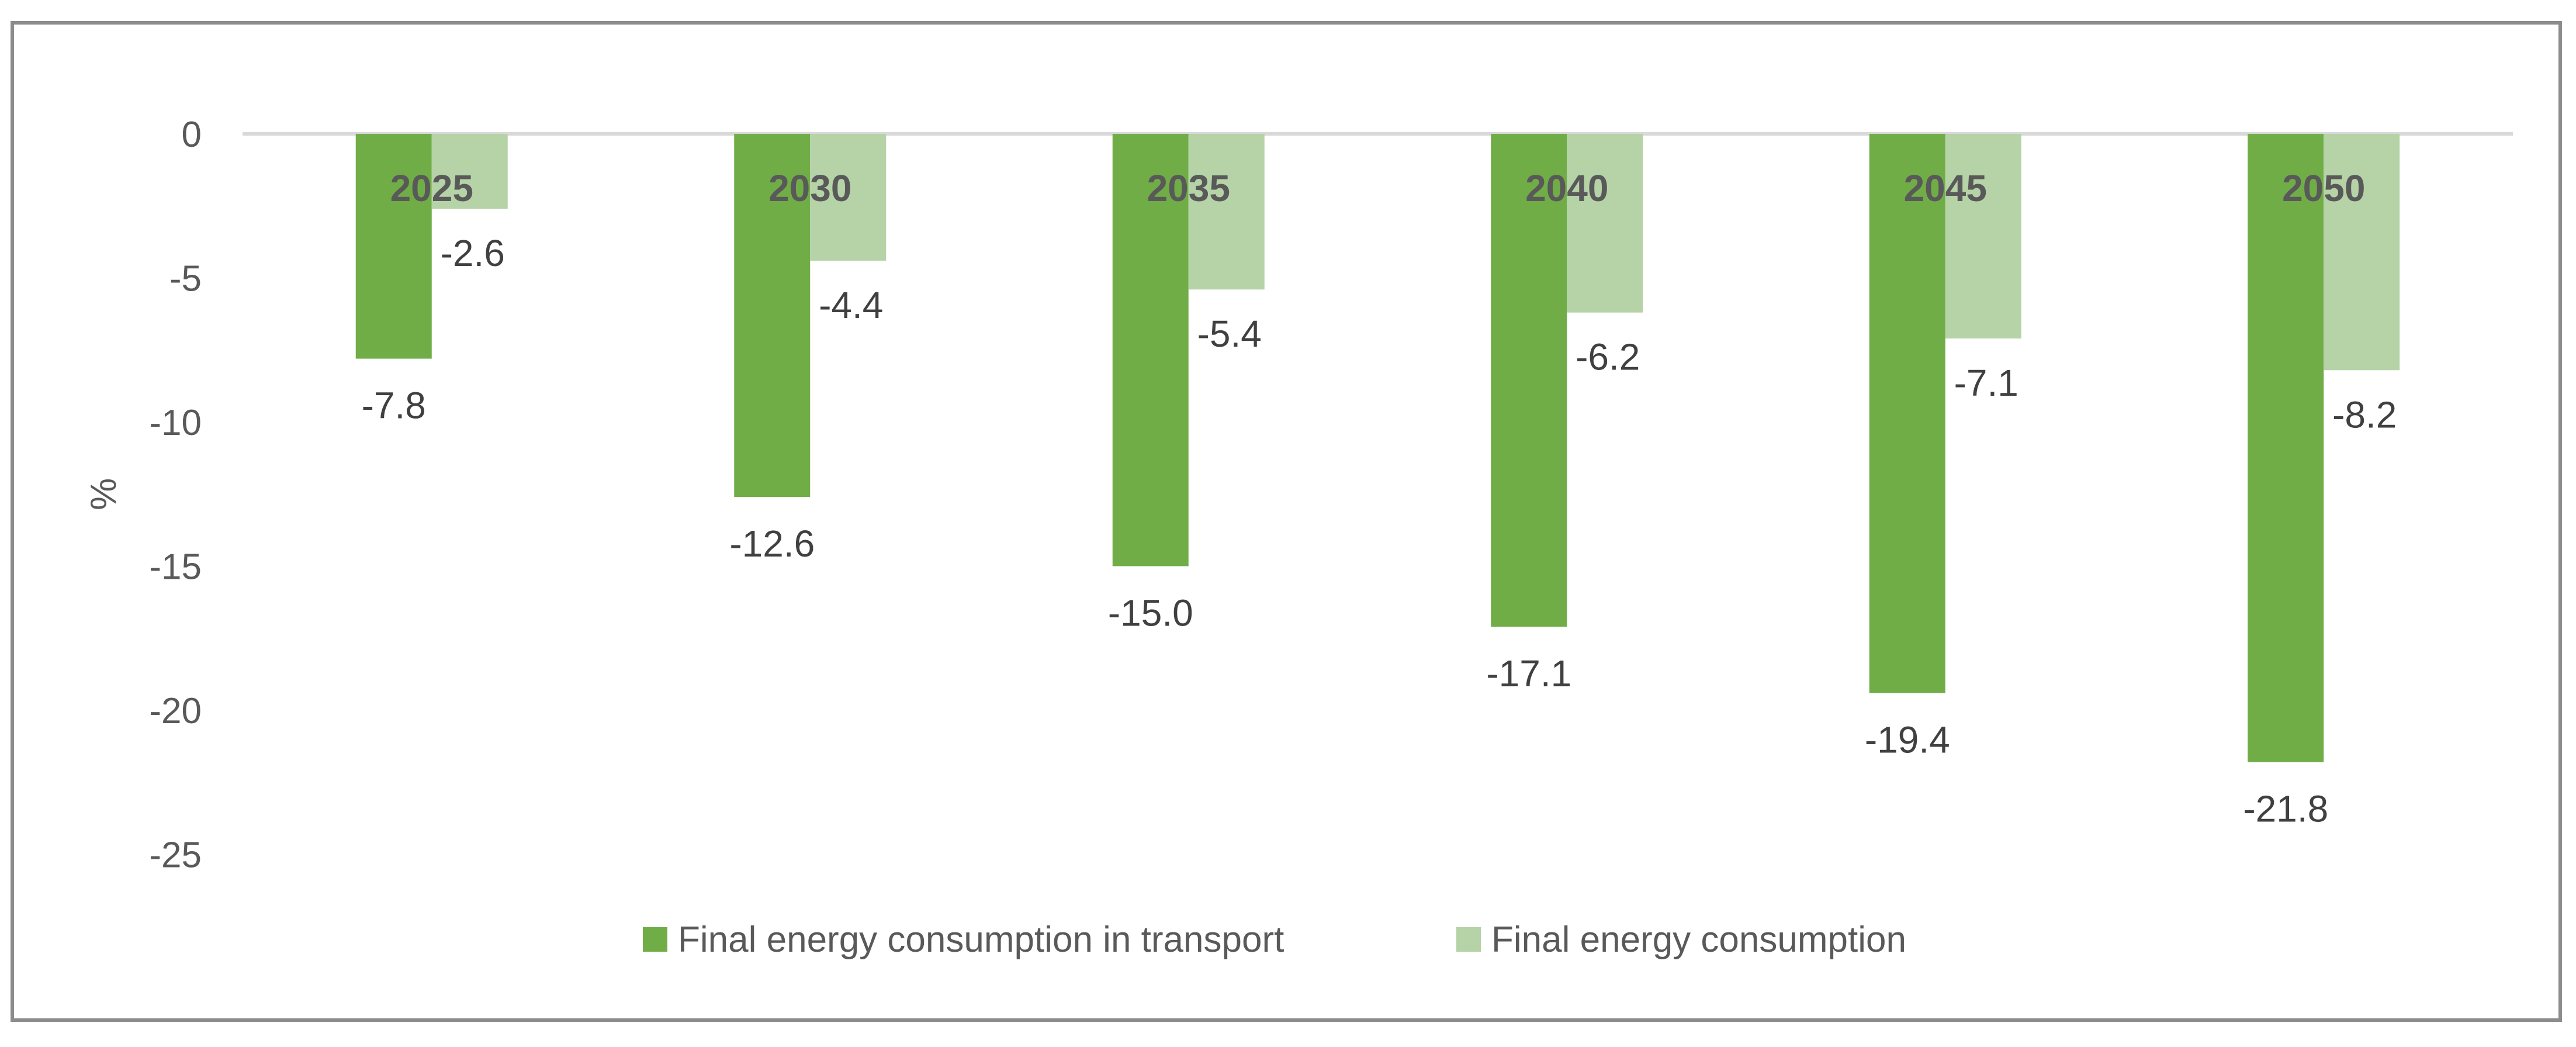  I want to click on data-label: -17.1, so click(1529, 673).